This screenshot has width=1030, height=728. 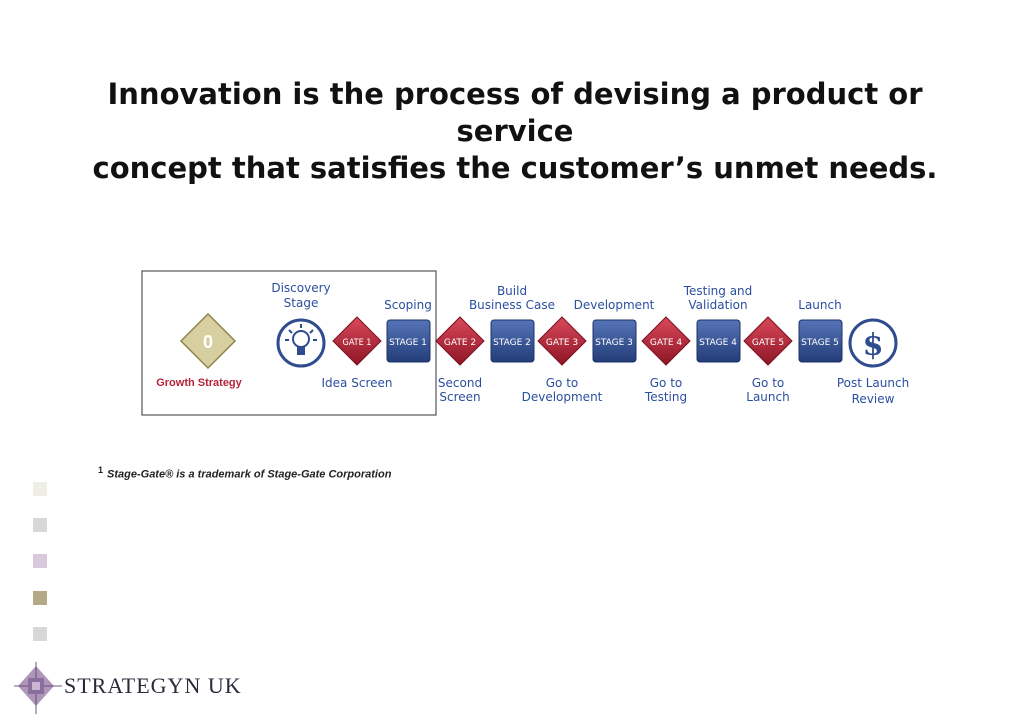 I want to click on gate-1-caption-line-1: Idea Screen, so click(x=357, y=383).